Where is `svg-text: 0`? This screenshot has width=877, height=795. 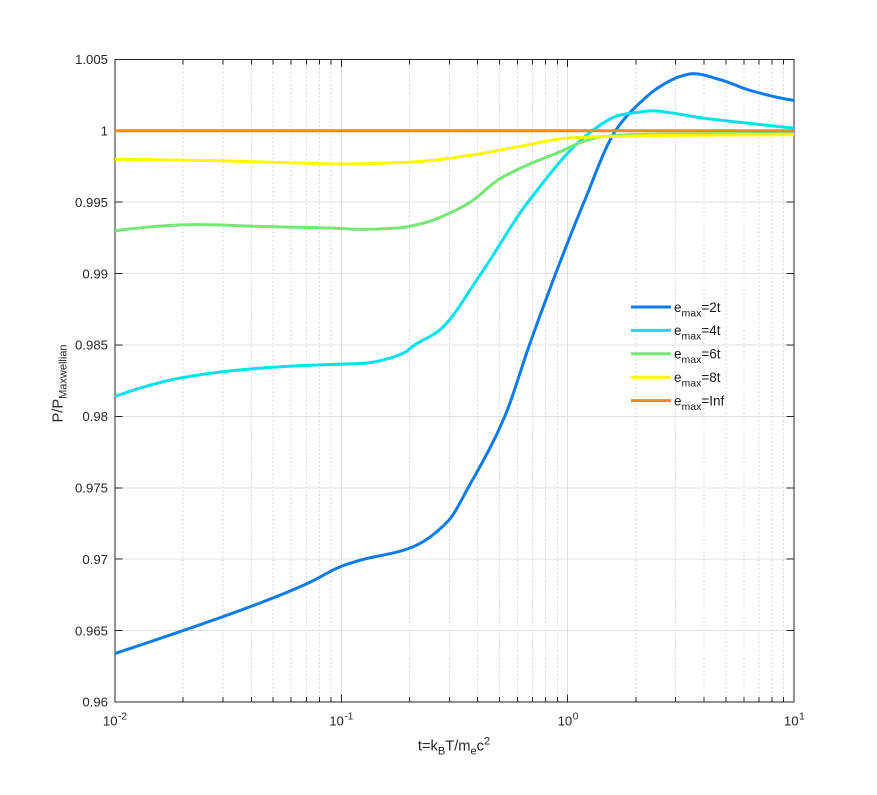 svg-text: 0 is located at coordinates (576, 717).